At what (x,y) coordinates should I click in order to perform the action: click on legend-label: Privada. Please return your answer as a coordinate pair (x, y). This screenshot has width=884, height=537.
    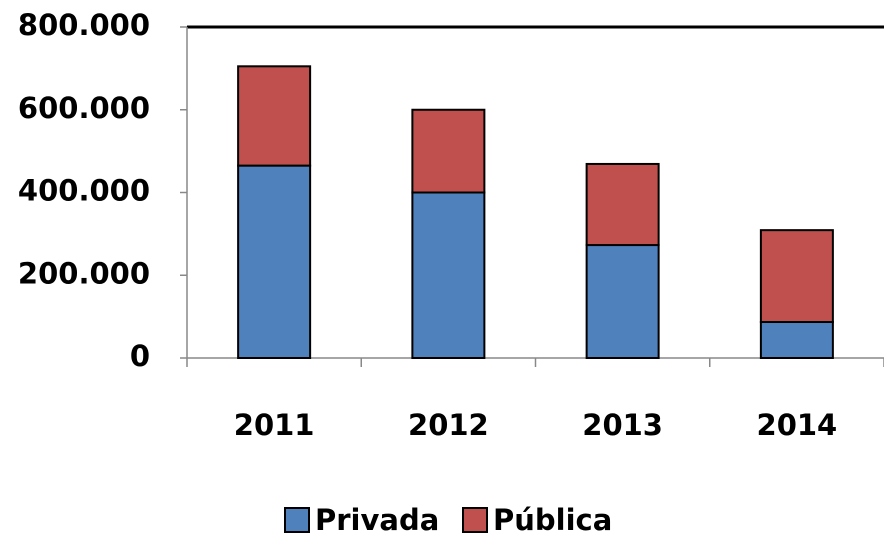
    Looking at the image, I should click on (377, 520).